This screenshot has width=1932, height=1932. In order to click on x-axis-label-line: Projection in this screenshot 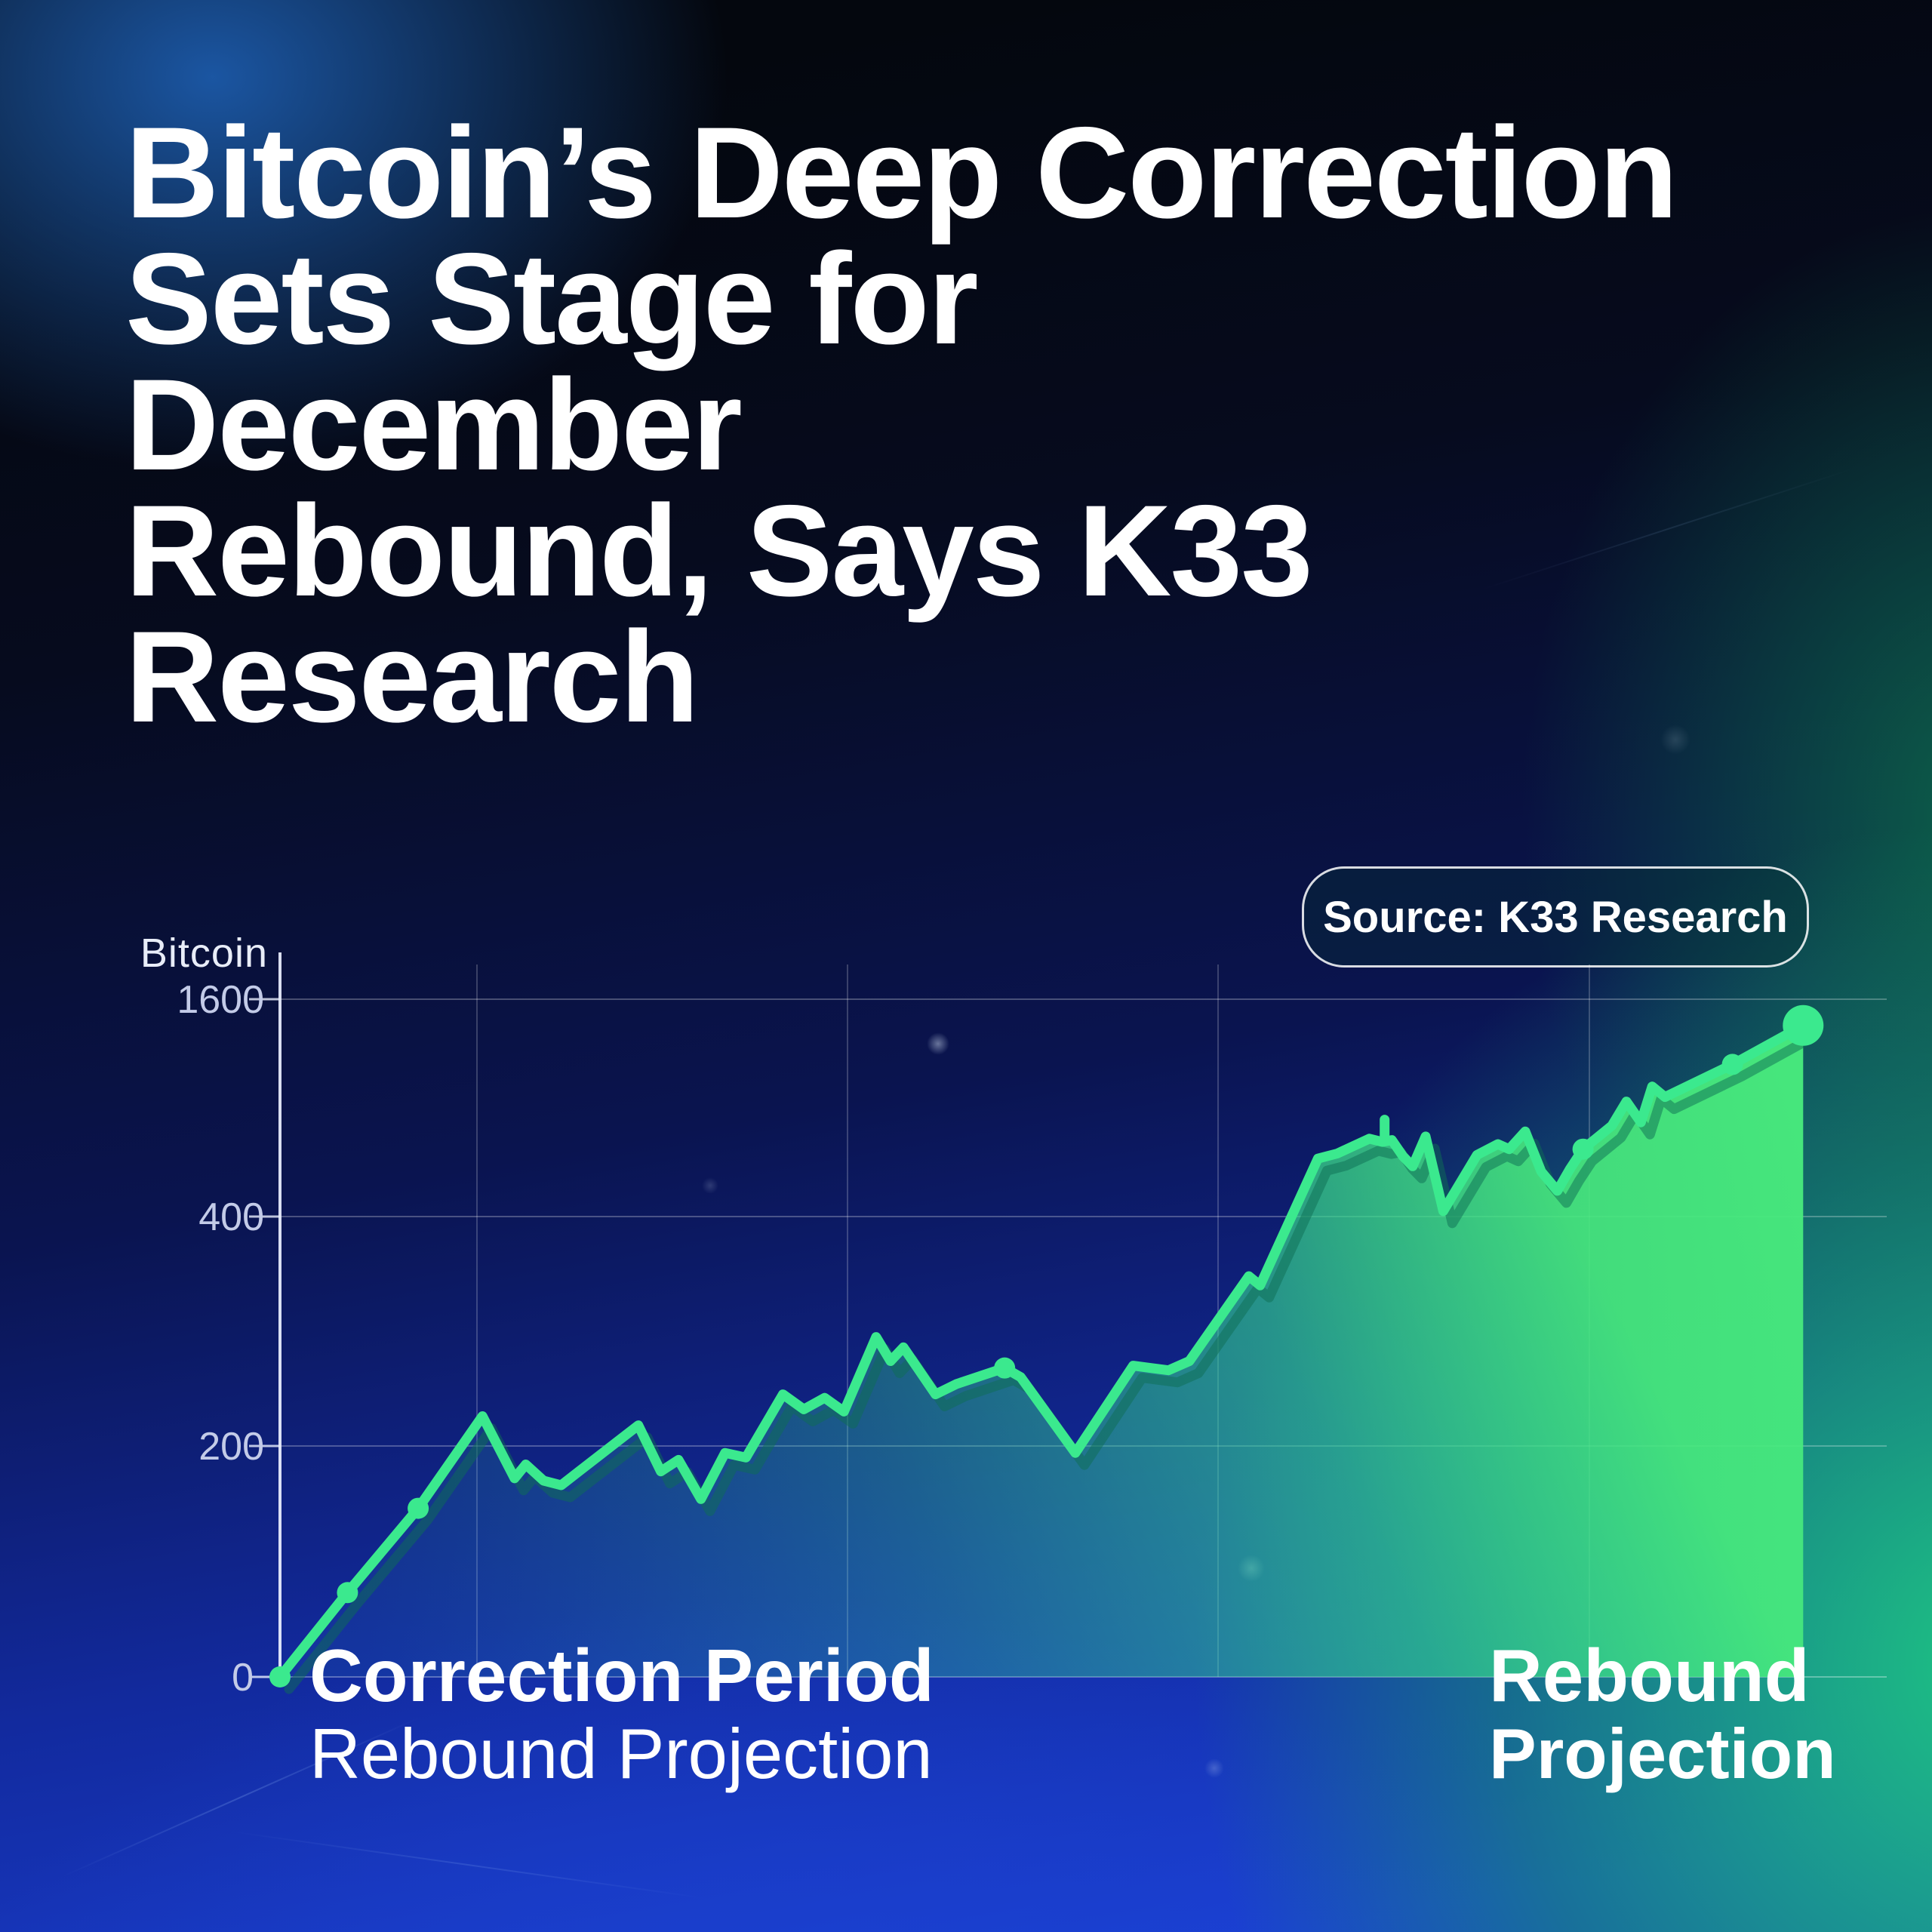, I will do `click(1662, 1753)`.